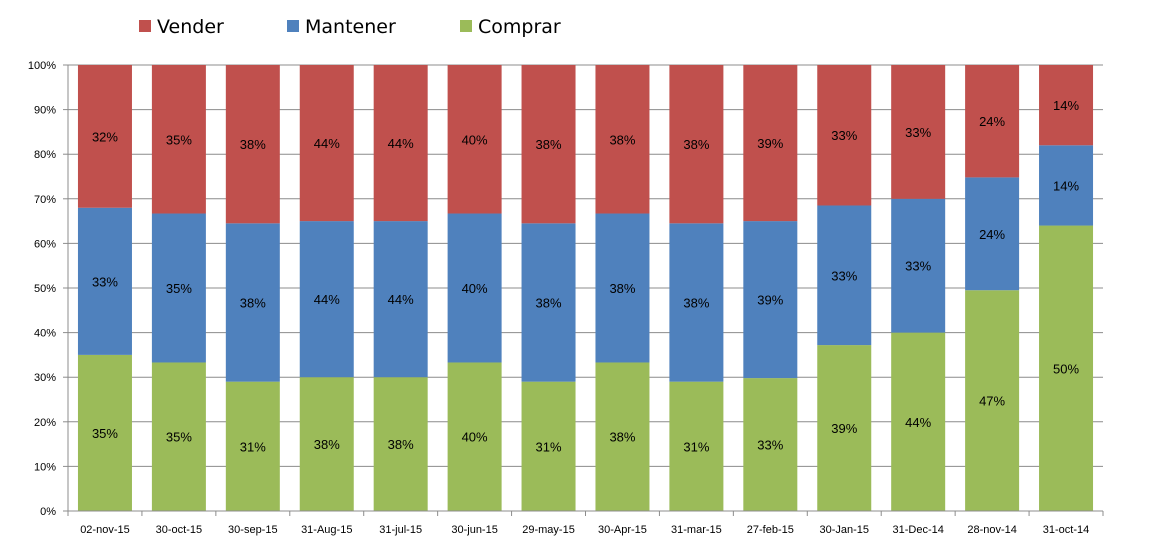 The height and width of the screenshot is (543, 1174). Describe the element at coordinates (696, 530) in the screenshot. I see `x-tick-label: 31-mar-15` at that location.